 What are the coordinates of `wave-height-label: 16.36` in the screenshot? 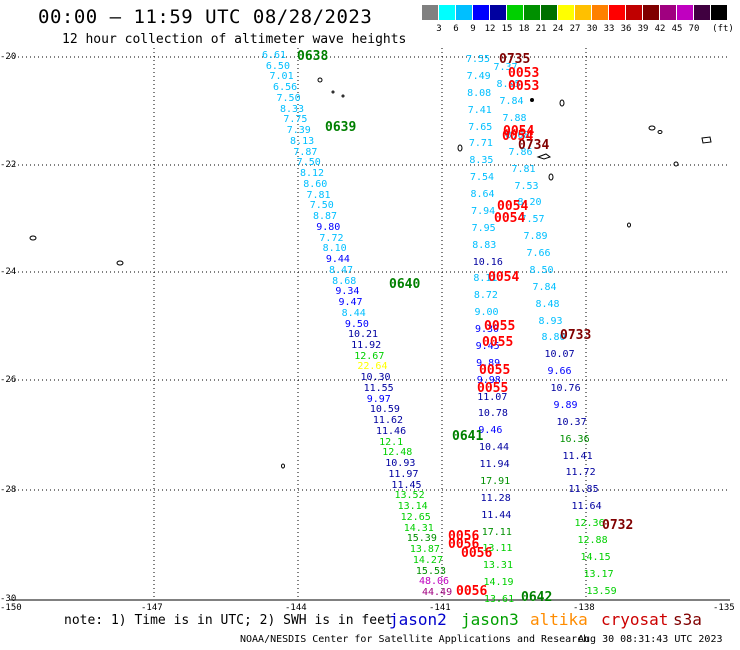 It's located at (574, 439).